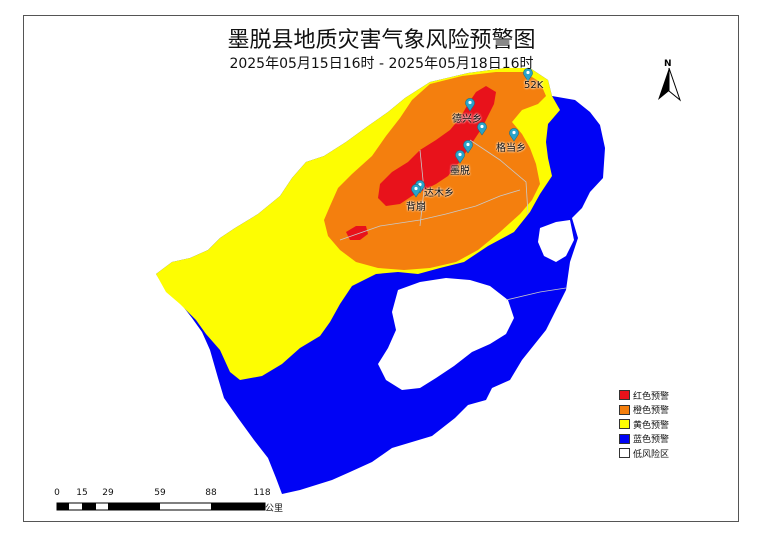 The height and width of the screenshot is (540, 763). Describe the element at coordinates (381, 40) in the screenshot. I see `map-title: 墨脱县地质灾害气象风险预警图` at that location.